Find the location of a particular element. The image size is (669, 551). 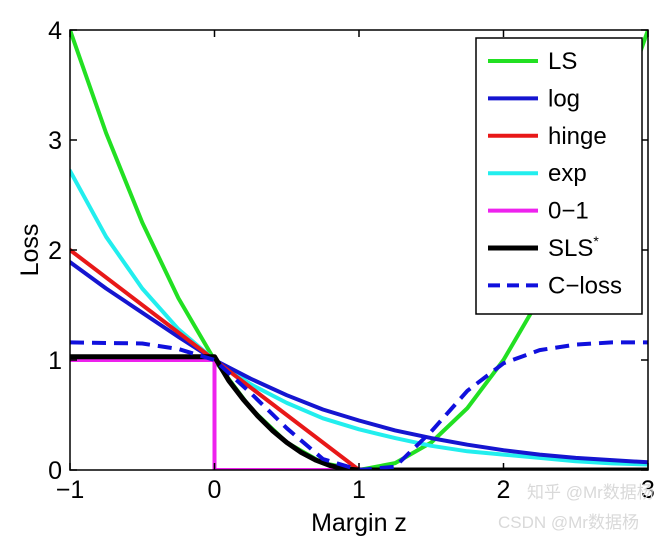

legend-entry-sls: SLS* is located at coordinates (543, 247).